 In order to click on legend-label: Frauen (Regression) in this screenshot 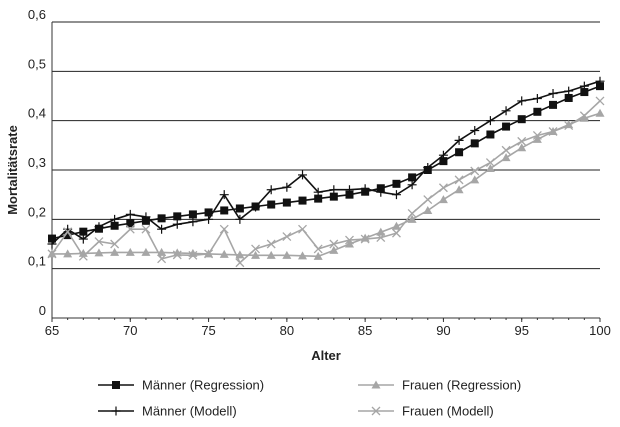, I will do `click(461, 385)`.